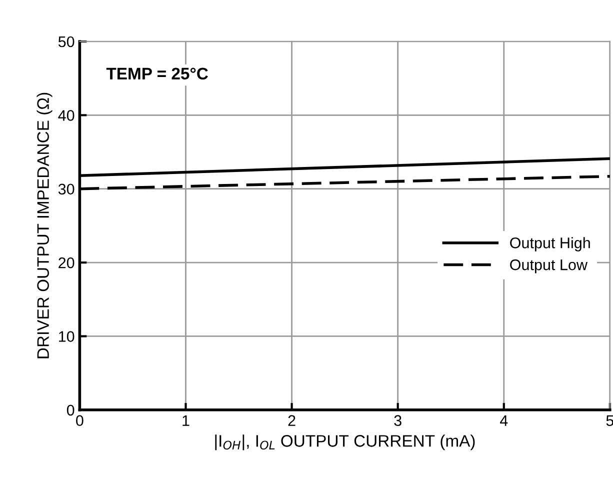 The width and height of the screenshot is (613, 488). What do you see at coordinates (80, 420) in the screenshot?
I see `x-tick-label: 0` at bounding box center [80, 420].